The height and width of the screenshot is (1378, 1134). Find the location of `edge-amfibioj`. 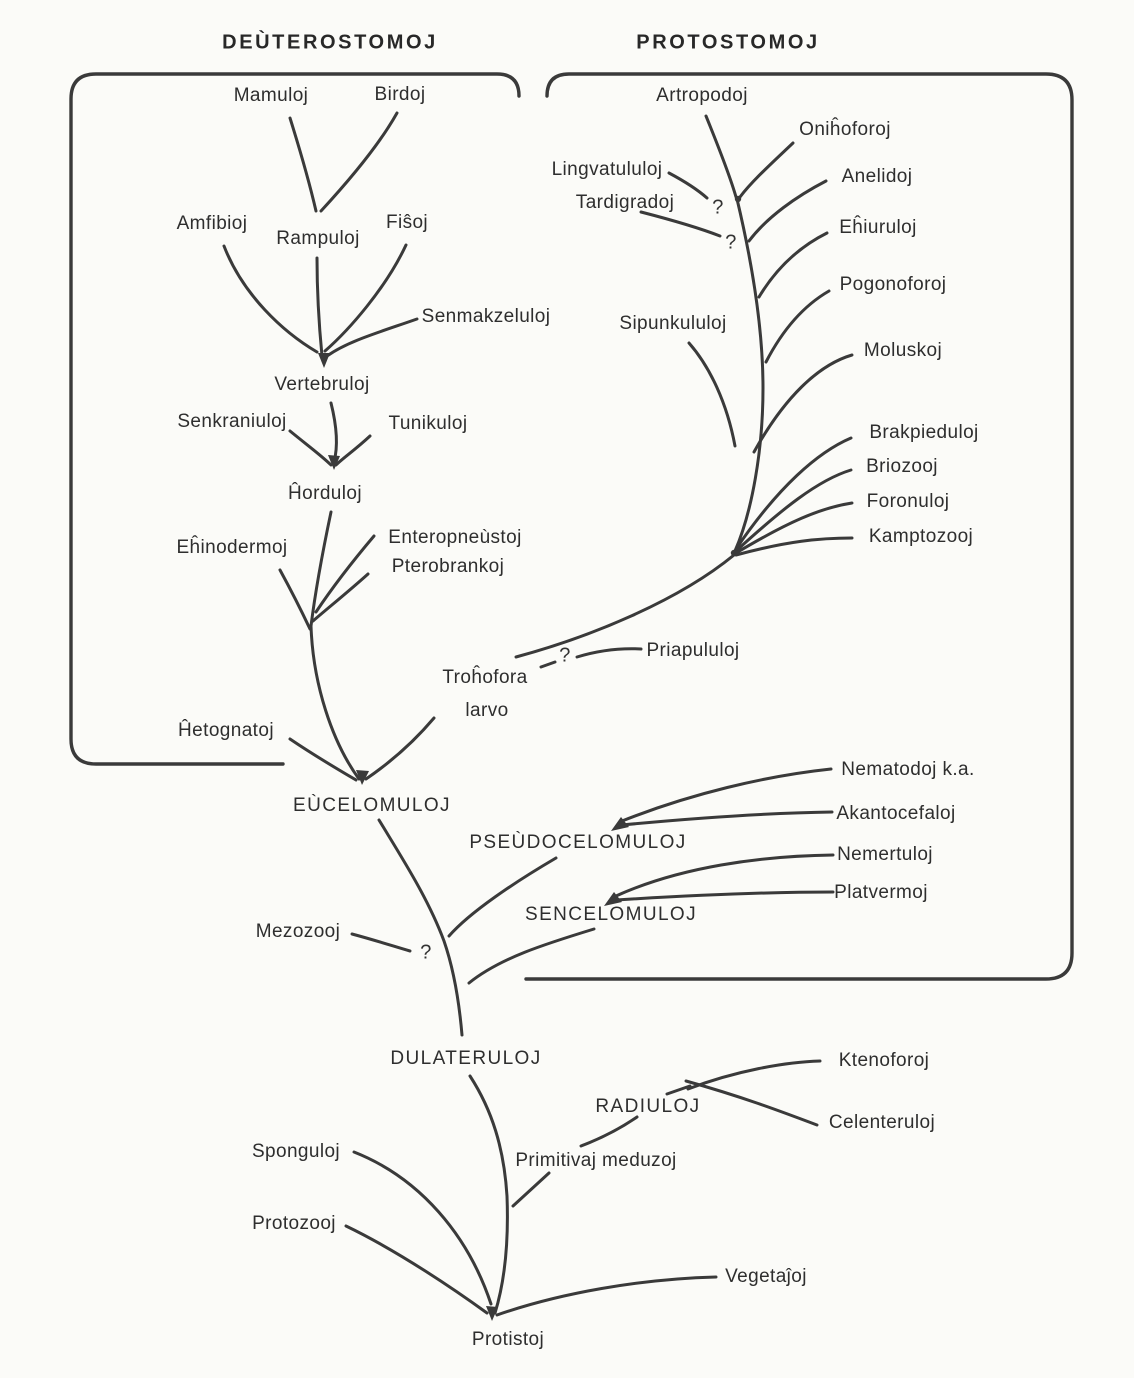

edge-amfibioj is located at coordinates (270, 299).